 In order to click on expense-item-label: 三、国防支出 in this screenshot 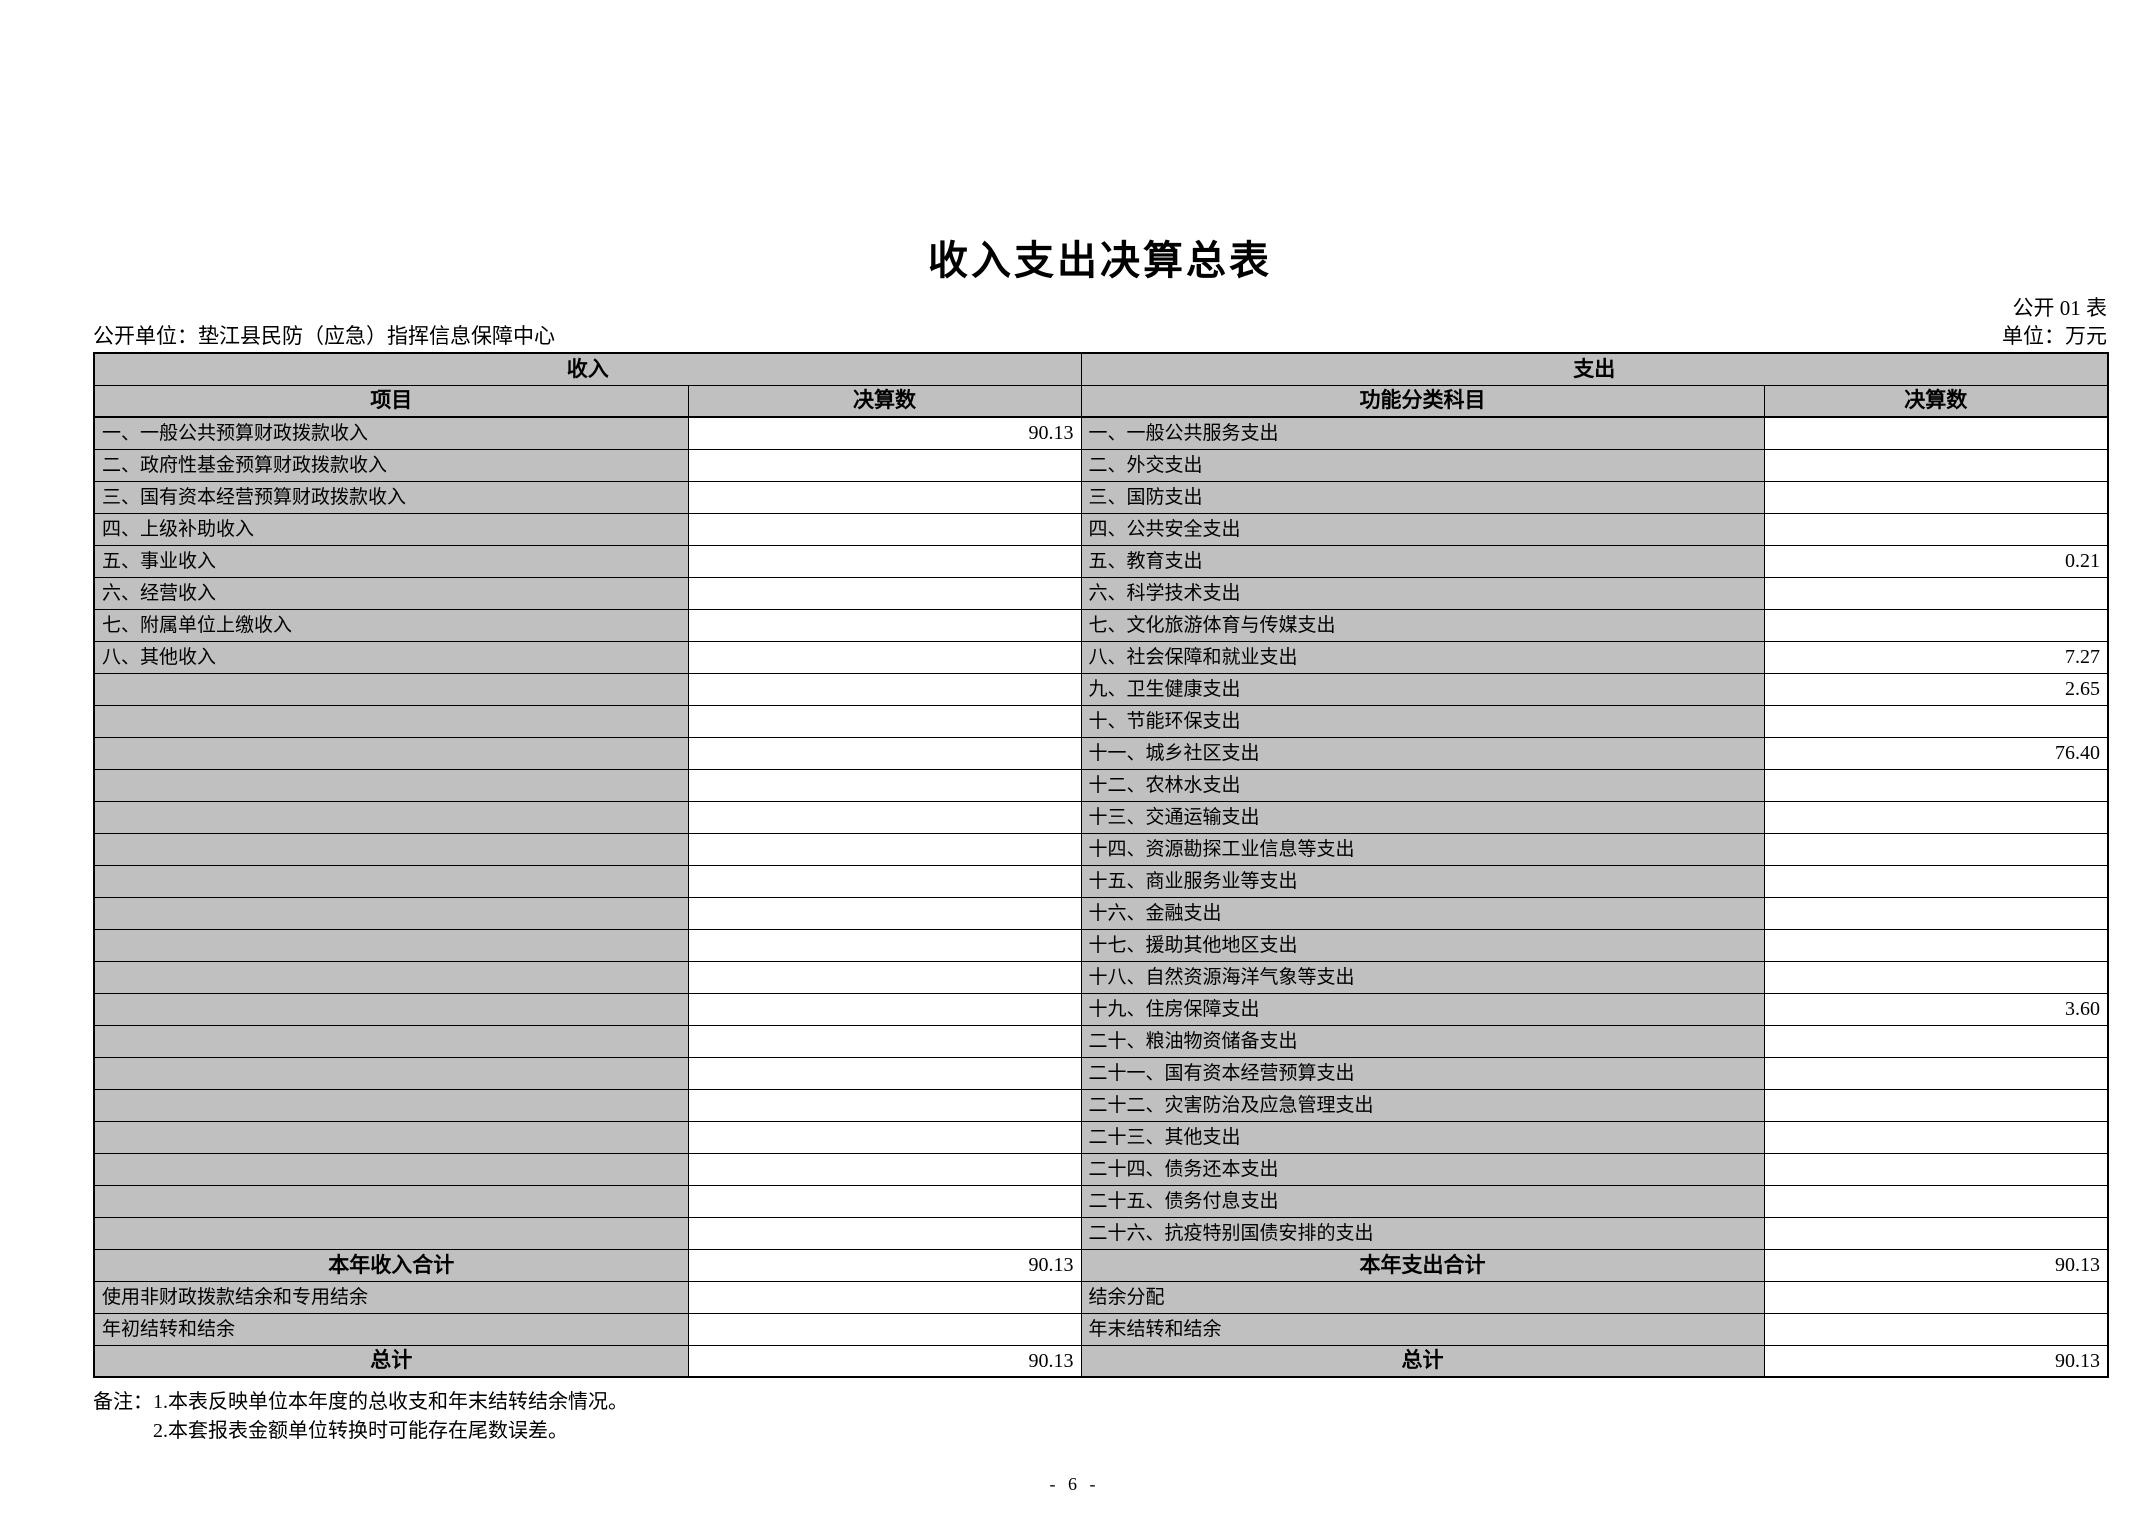, I will do `click(1422, 497)`.